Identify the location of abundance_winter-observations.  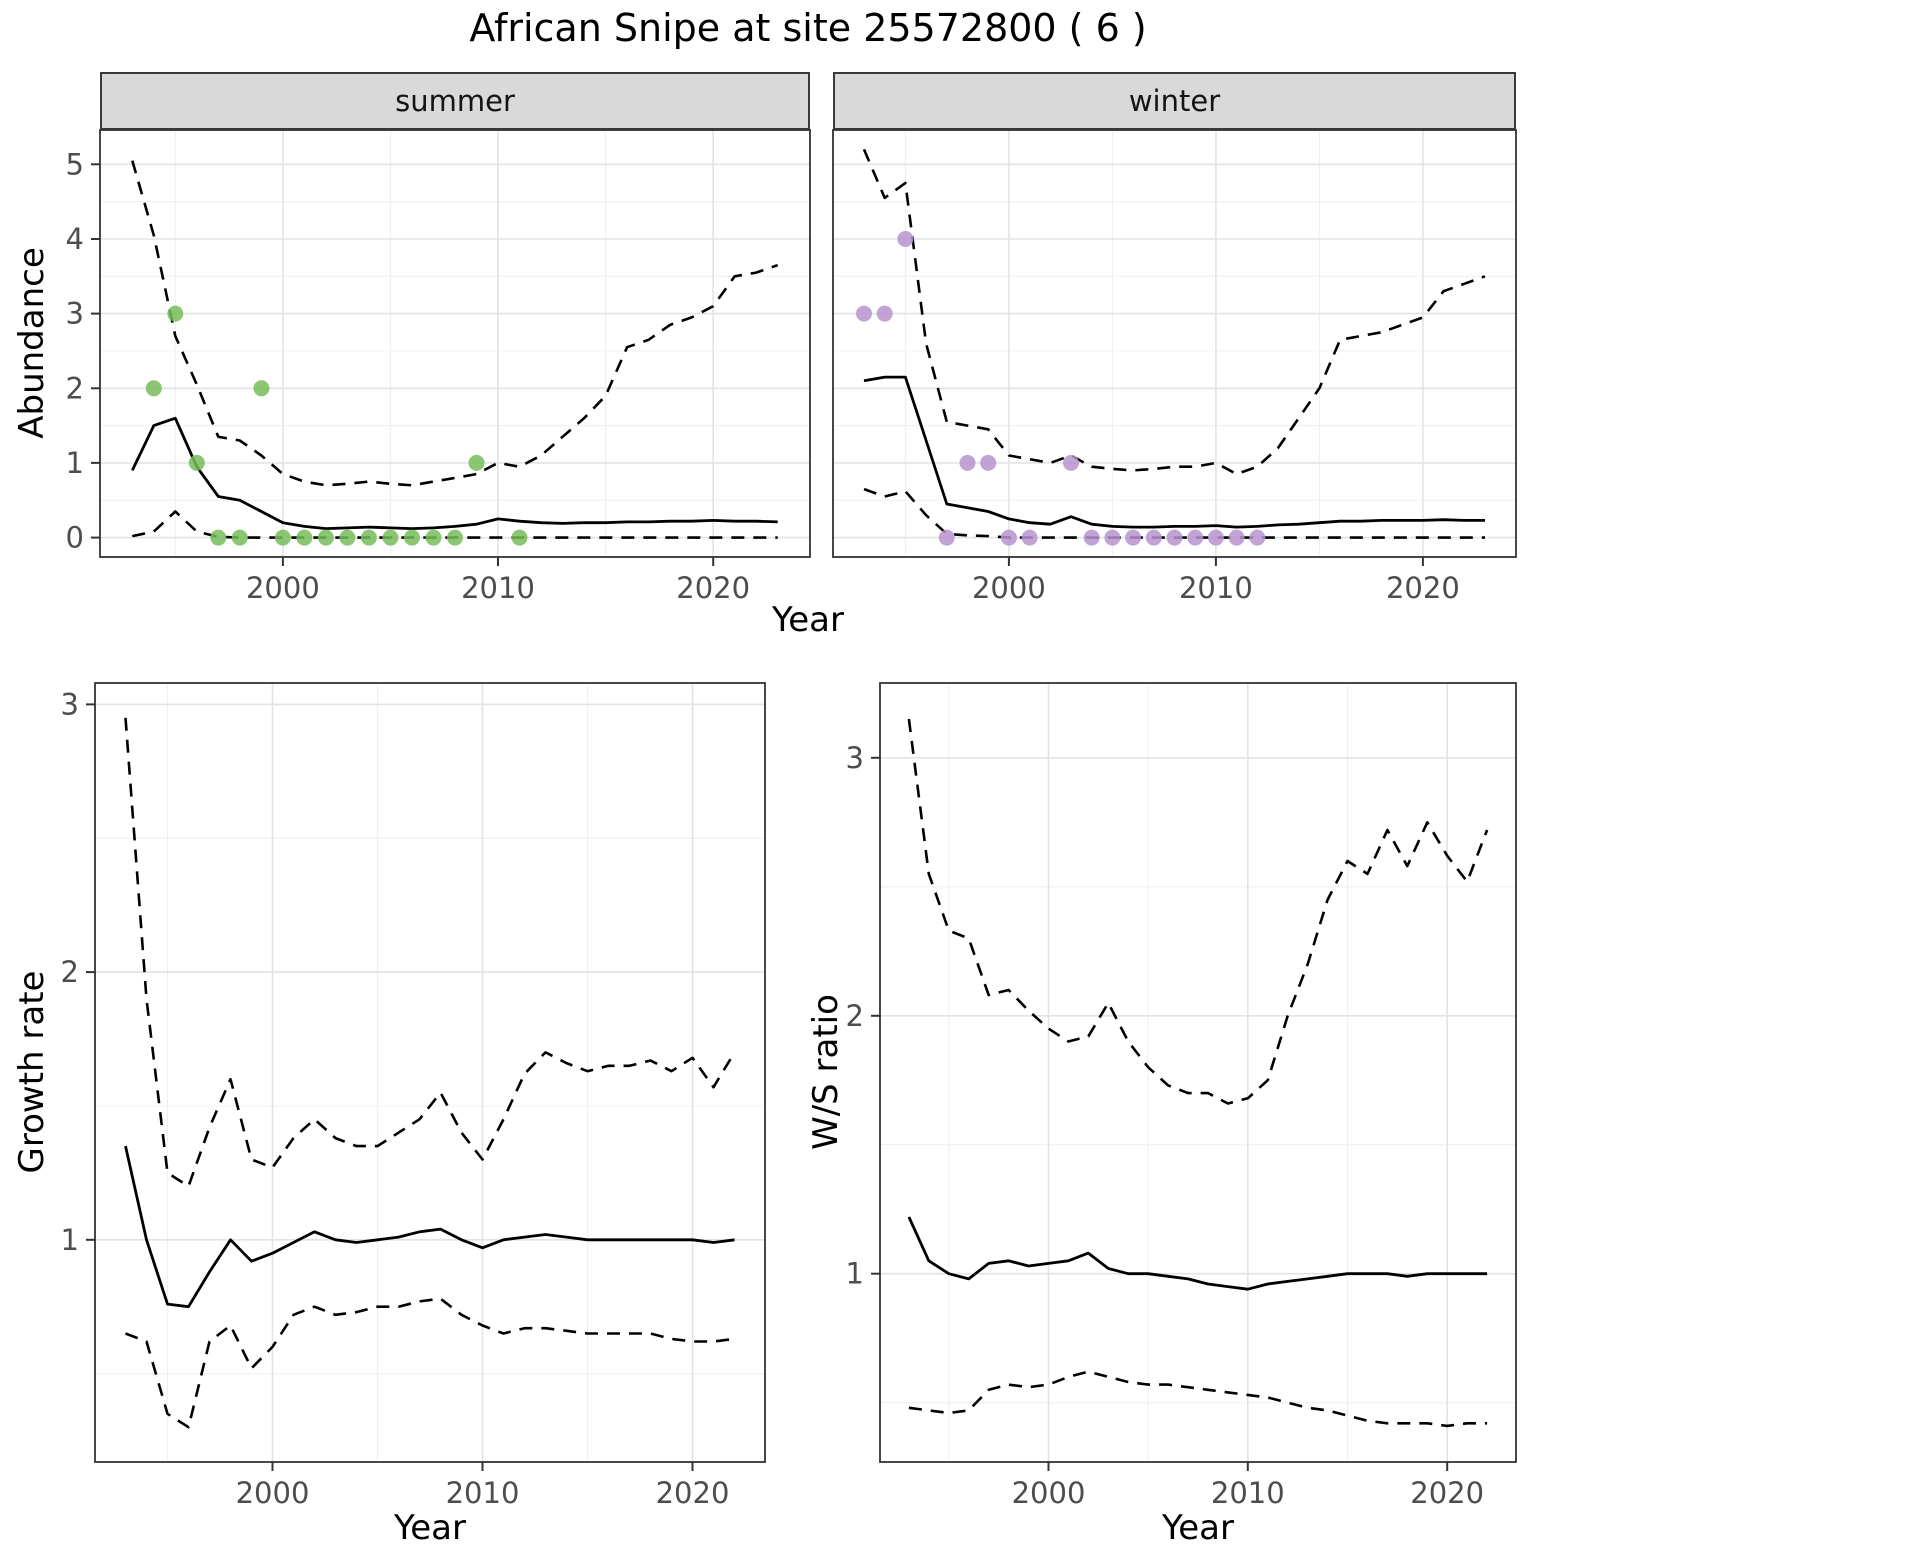
(1061, 388).